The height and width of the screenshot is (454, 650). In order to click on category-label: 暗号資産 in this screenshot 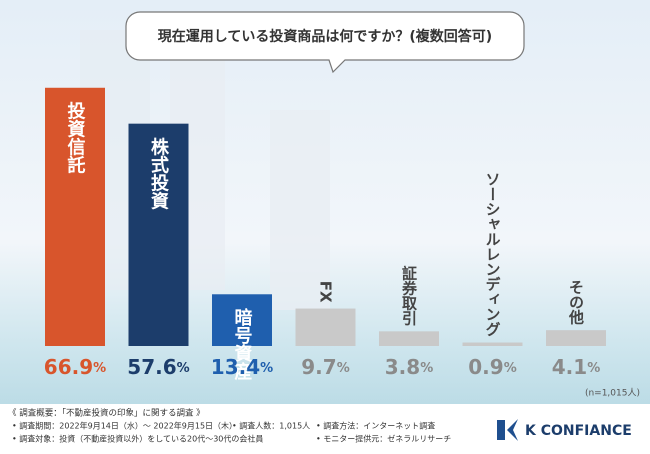, I will do `click(242, 344)`.